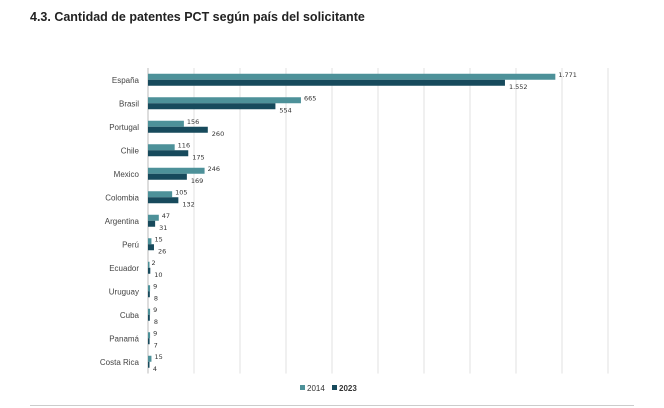 This screenshot has width=664, height=408. Describe the element at coordinates (122, 221) in the screenshot. I see `category-label: Argentina` at that location.